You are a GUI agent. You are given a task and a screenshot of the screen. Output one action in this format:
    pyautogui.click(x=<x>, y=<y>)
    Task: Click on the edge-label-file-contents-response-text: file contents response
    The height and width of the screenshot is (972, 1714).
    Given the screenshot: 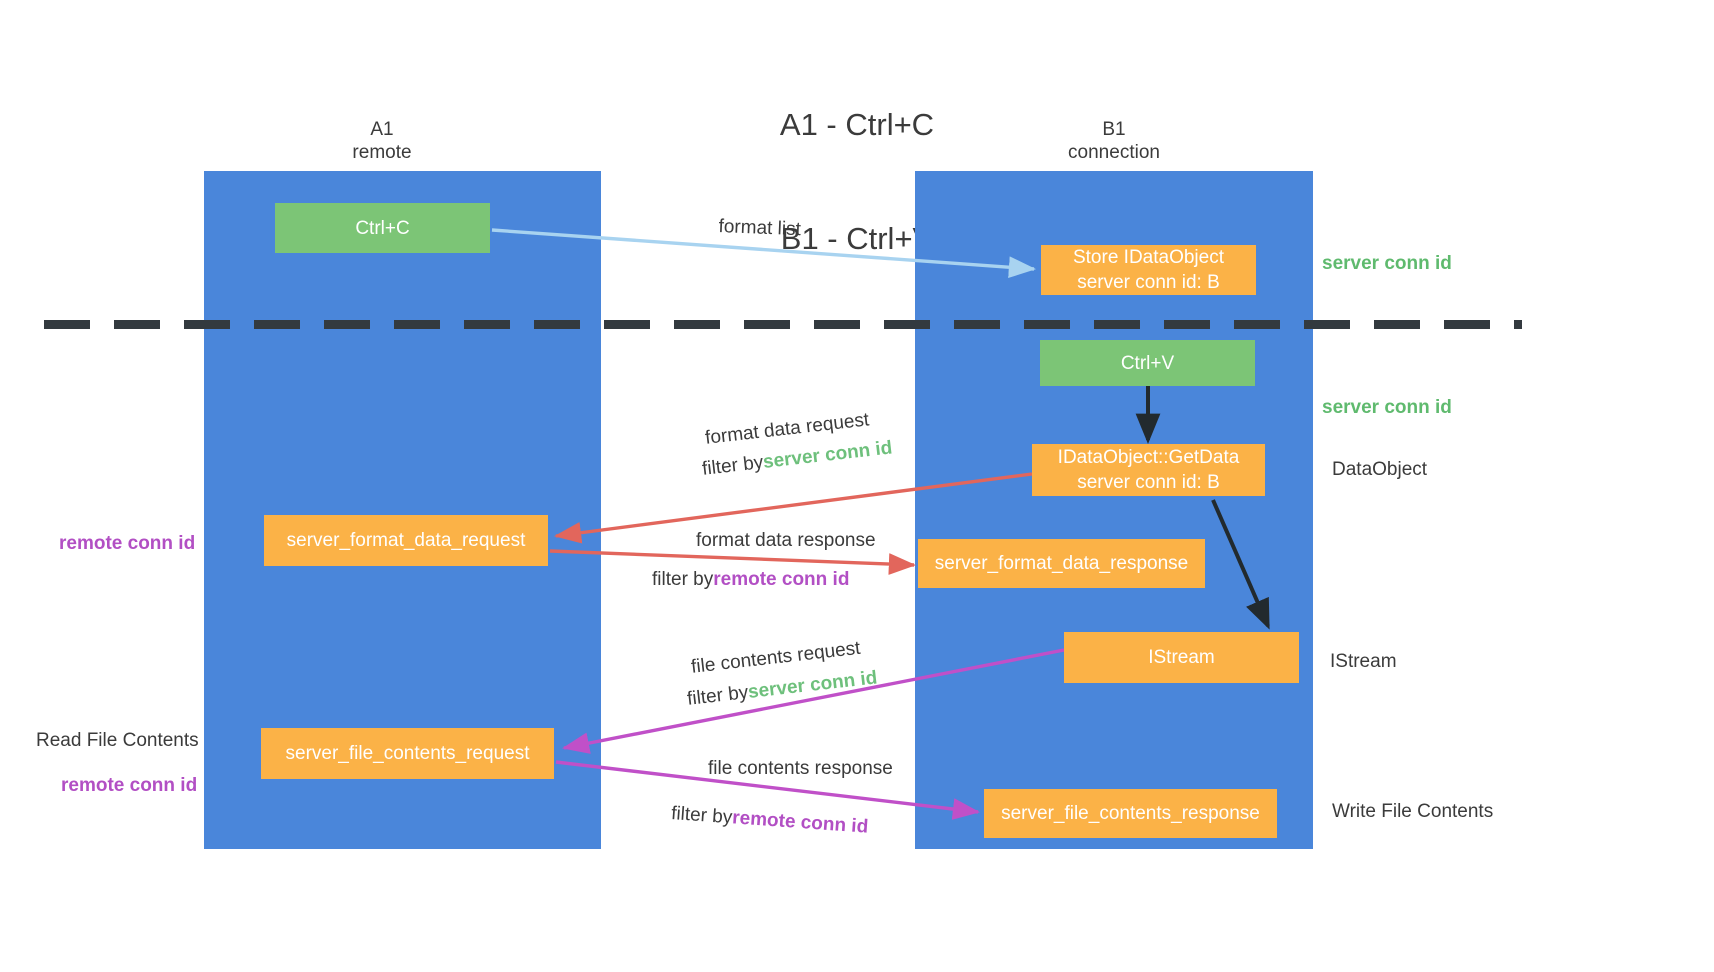 What is the action you would take?
    pyautogui.click(x=800, y=768)
    